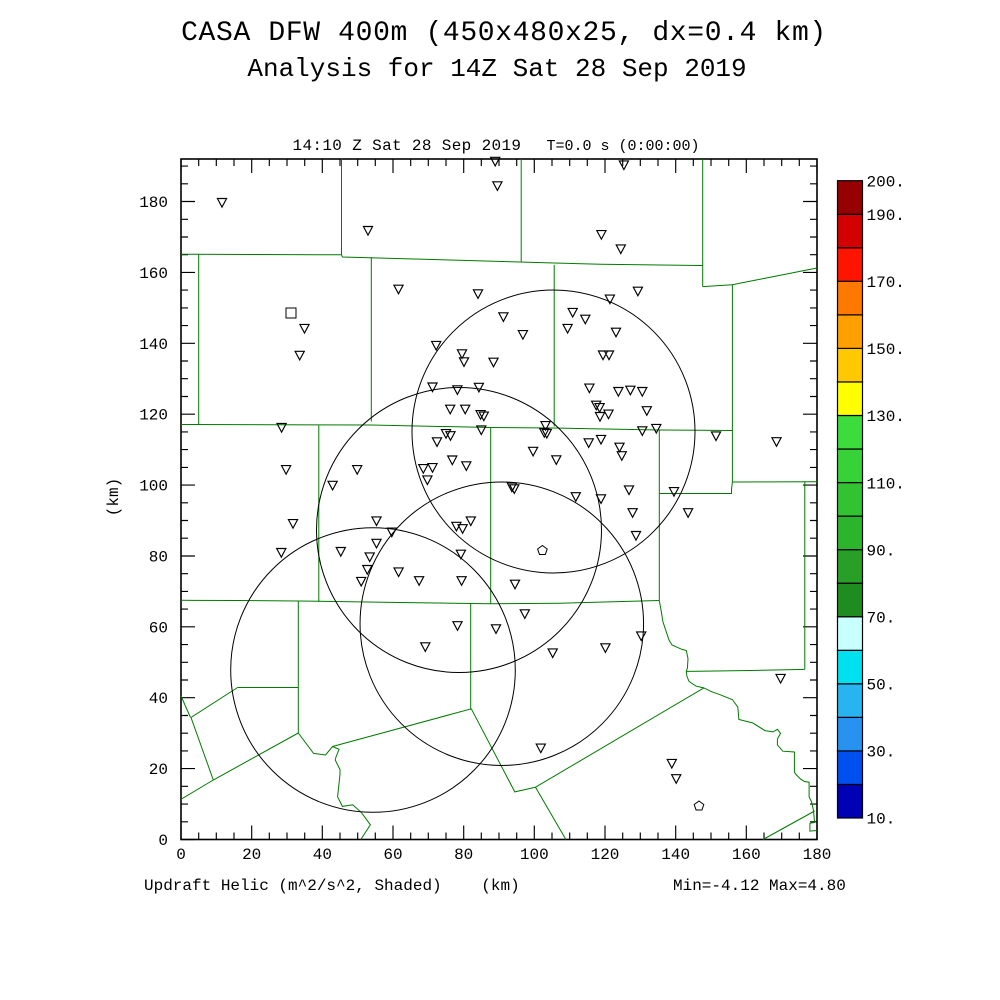 The height and width of the screenshot is (1000, 1000). What do you see at coordinates (293, 886) in the screenshot?
I see `svg-text:Updraft Helic (m^2/s^2, Shaded: Updraft Helic (m^2/s^2, Shaded)` at bounding box center [293, 886].